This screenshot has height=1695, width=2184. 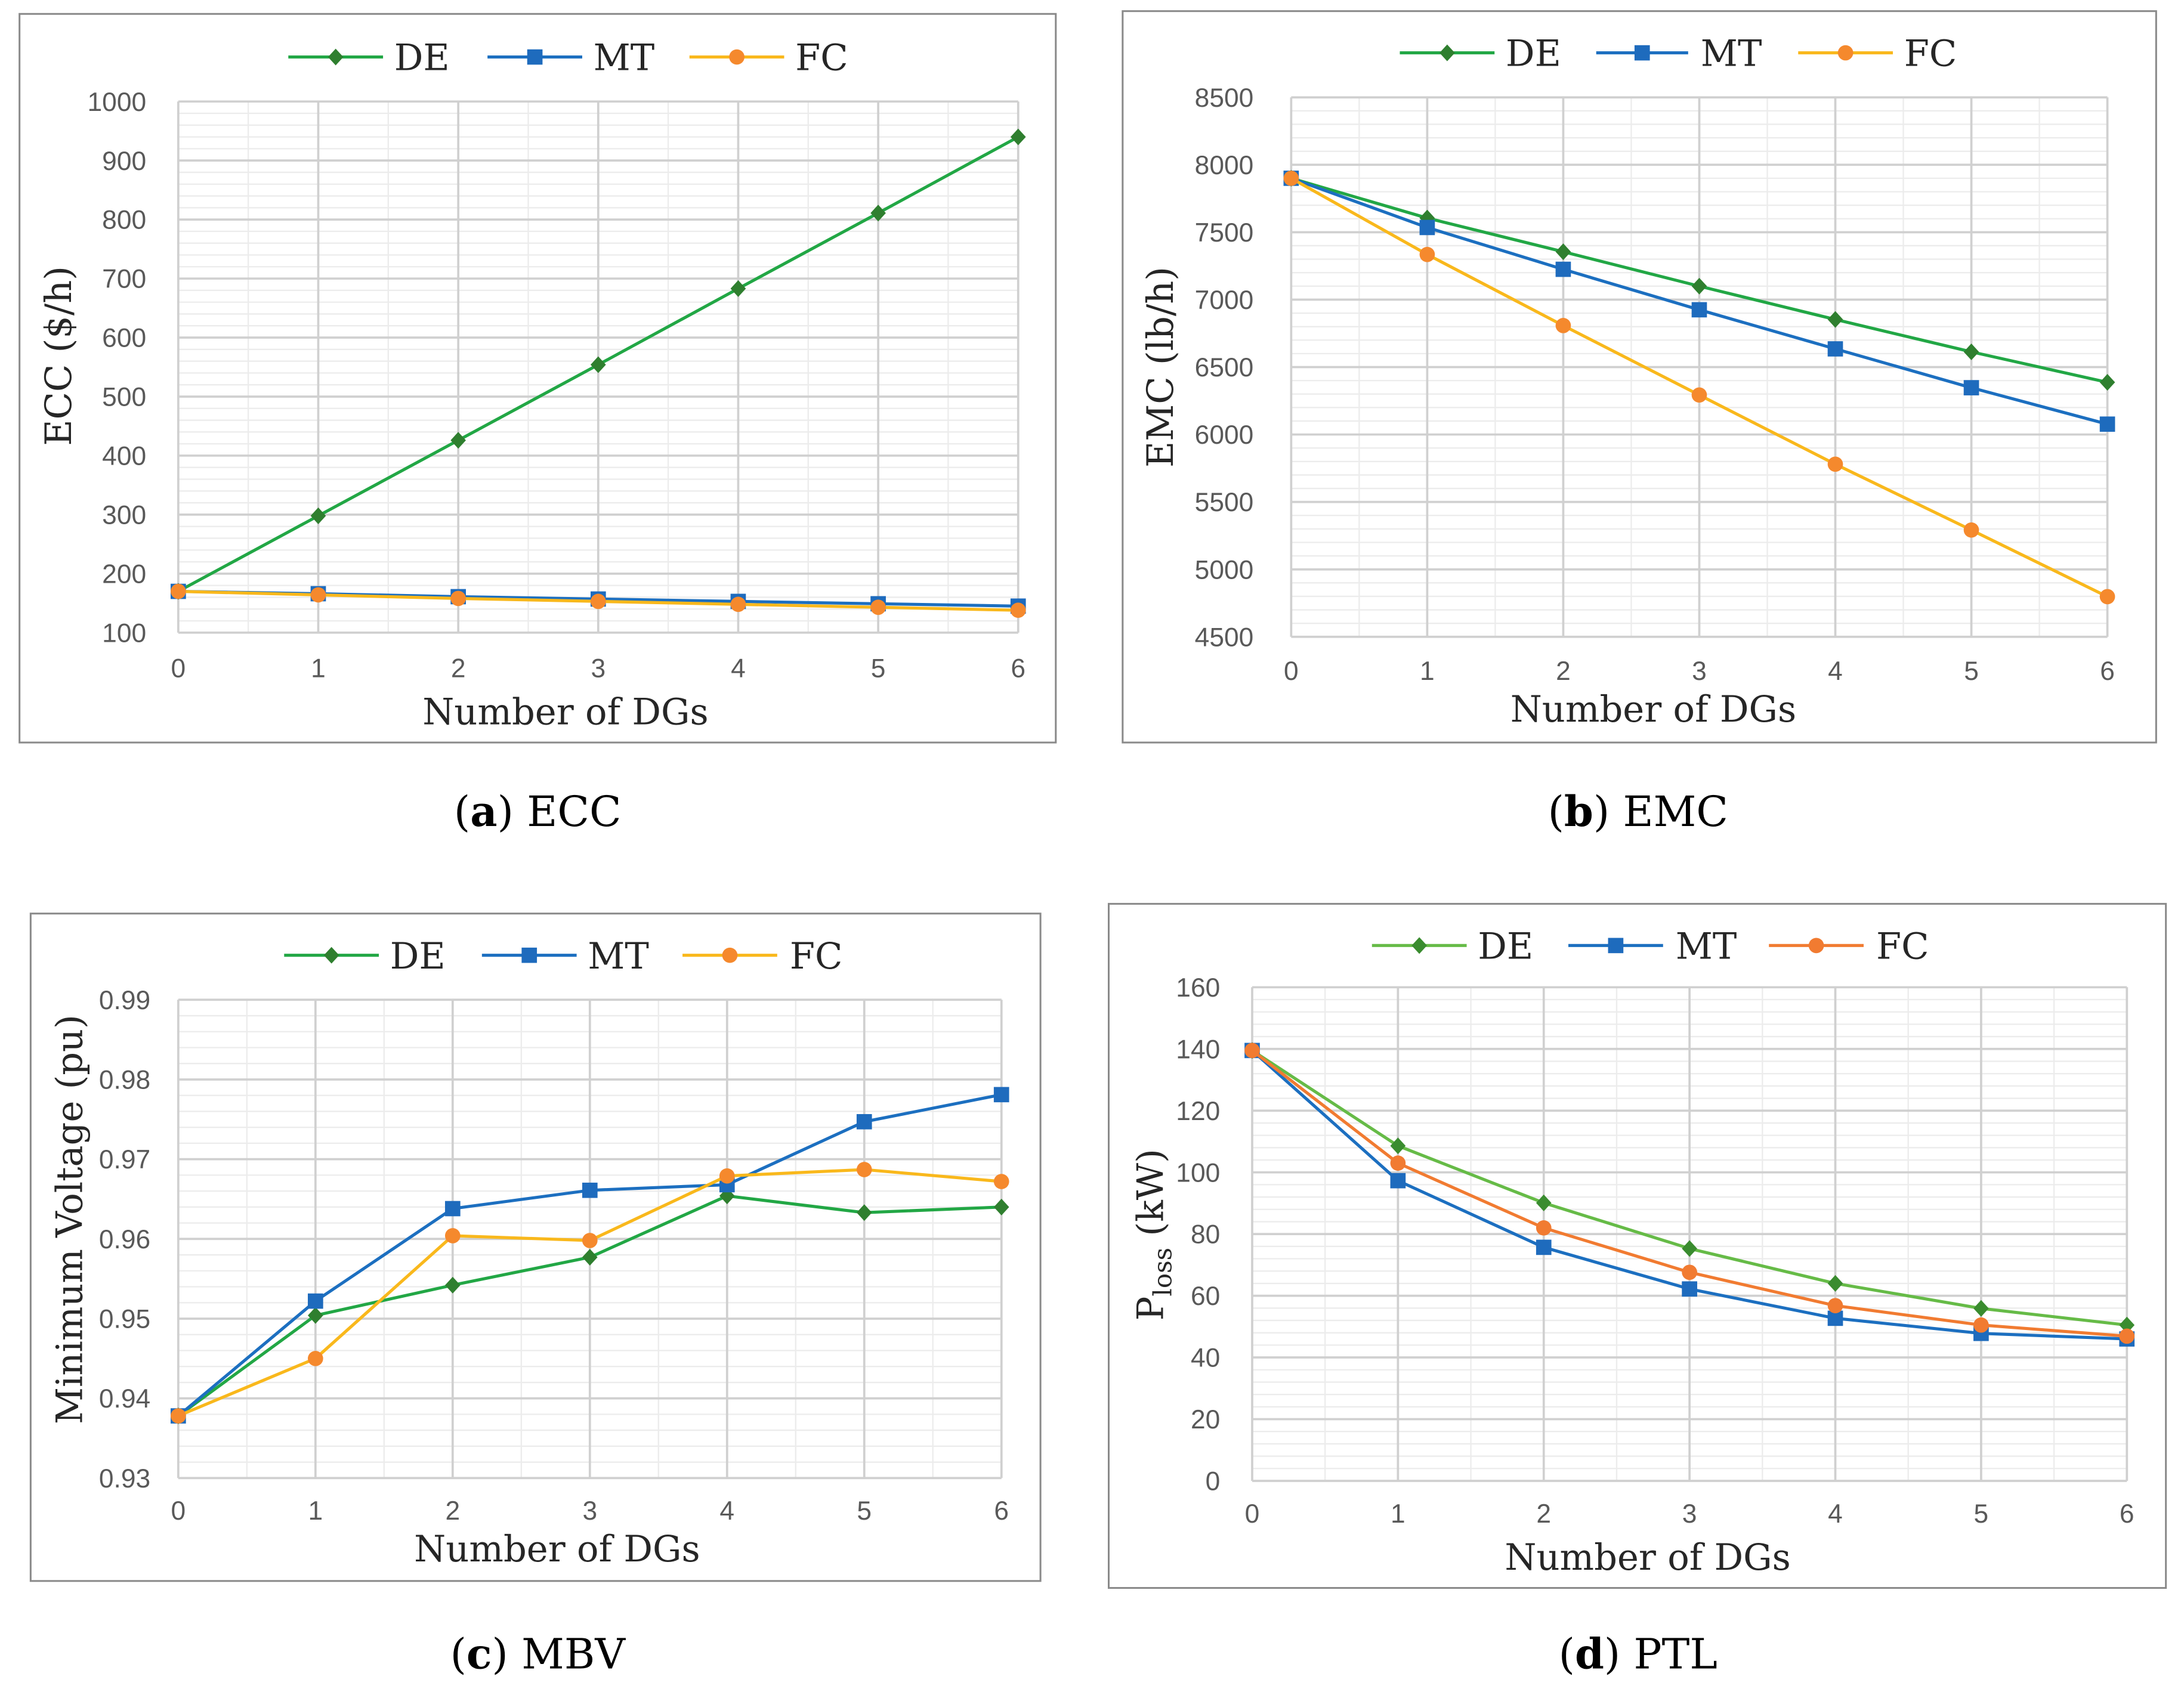 What do you see at coordinates (590, 1293) in the screenshot?
I see `series-fc` at bounding box center [590, 1293].